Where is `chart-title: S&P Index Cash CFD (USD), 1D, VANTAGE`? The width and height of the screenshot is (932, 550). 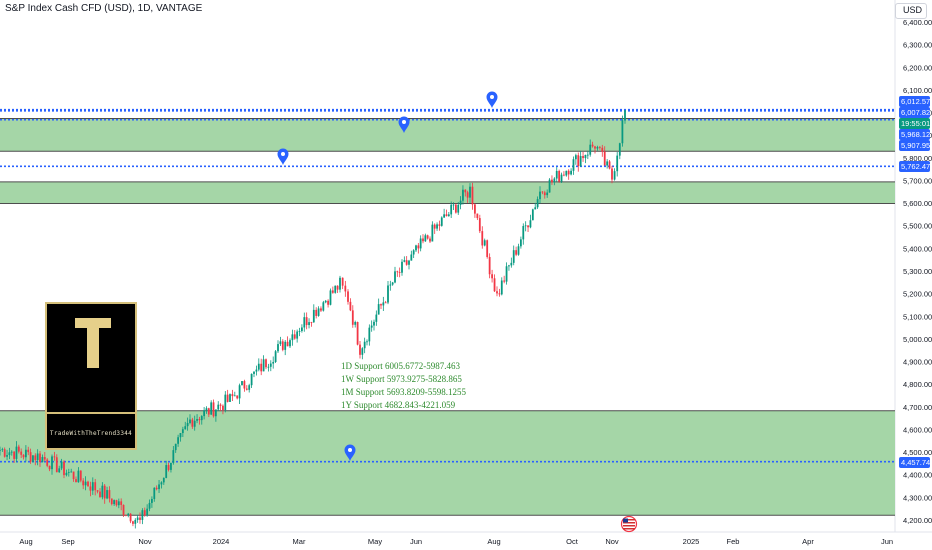
chart-title: S&P Index Cash CFD (USD), 1D, VANTAGE is located at coordinates (104, 8).